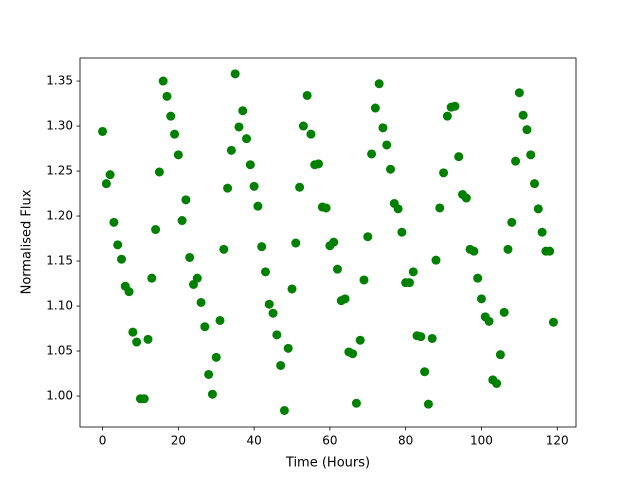 The width and height of the screenshot is (640, 480). I want to click on y-tick-label: 1.05, so click(59, 351).